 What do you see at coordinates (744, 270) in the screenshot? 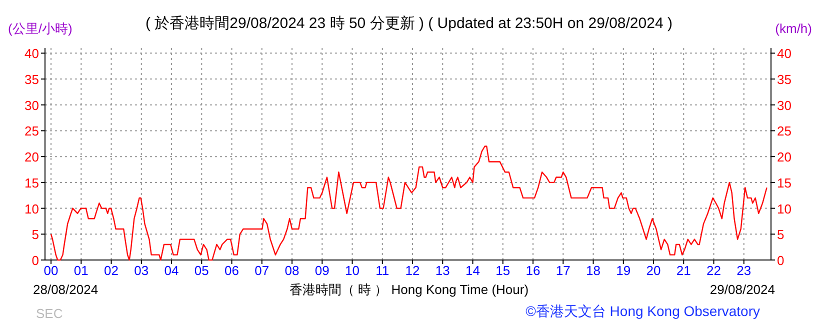
I see `x-tick-label: 23` at bounding box center [744, 270].